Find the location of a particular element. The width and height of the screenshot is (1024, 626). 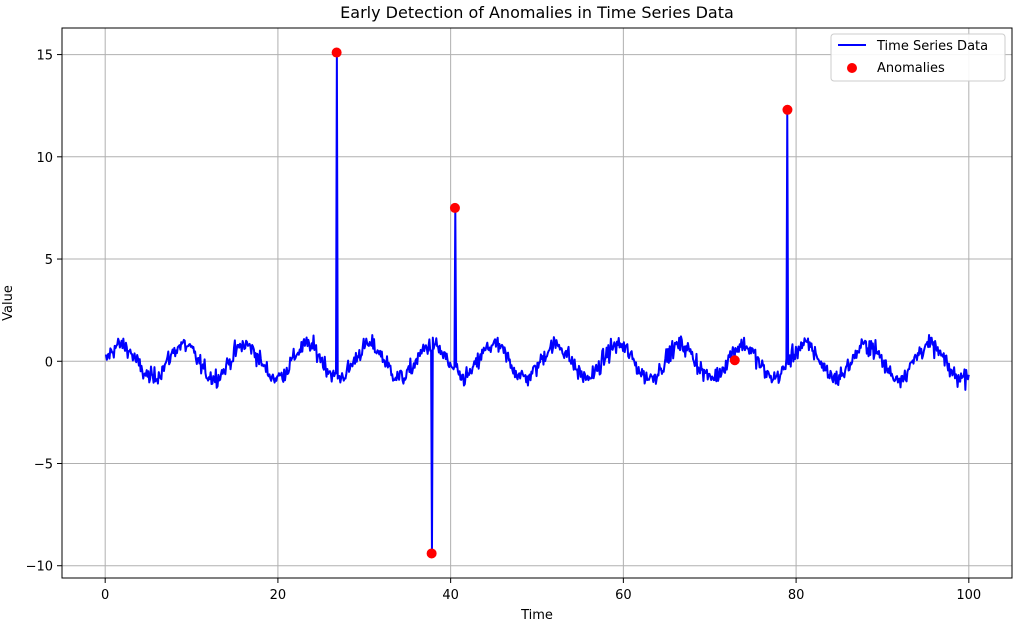

legend-label-anomalies: Anomalies is located at coordinates (911, 68).